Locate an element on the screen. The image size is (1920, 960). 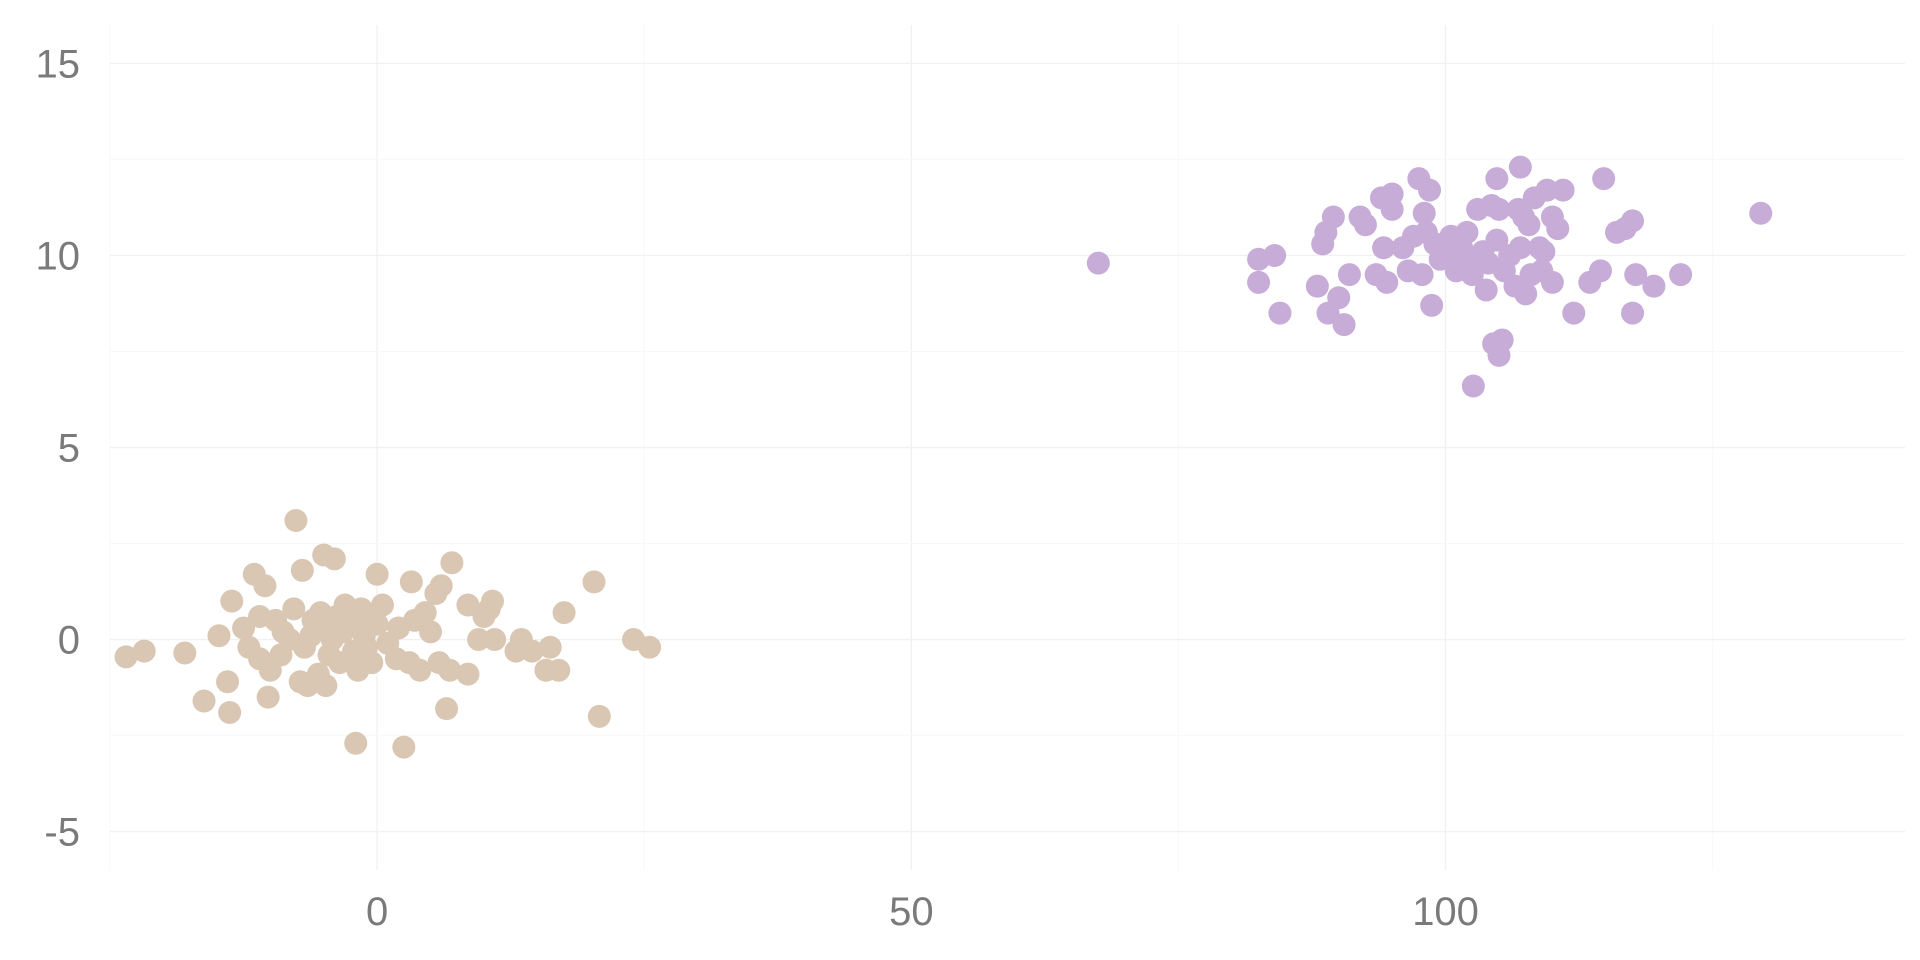
y-tick-label: 10 is located at coordinates (58, 256).